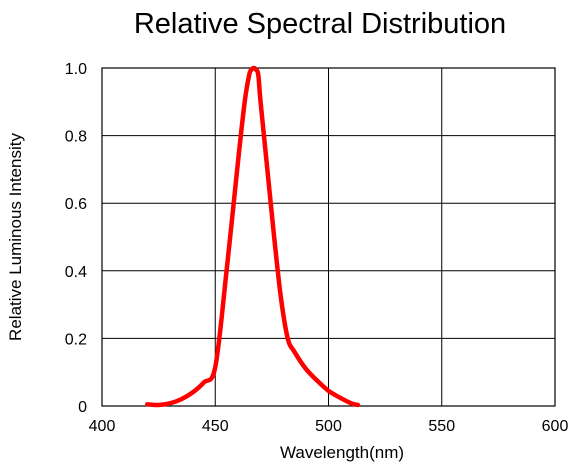  Describe the element at coordinates (82, 407) in the screenshot. I see `y-tick-label: 0` at that location.